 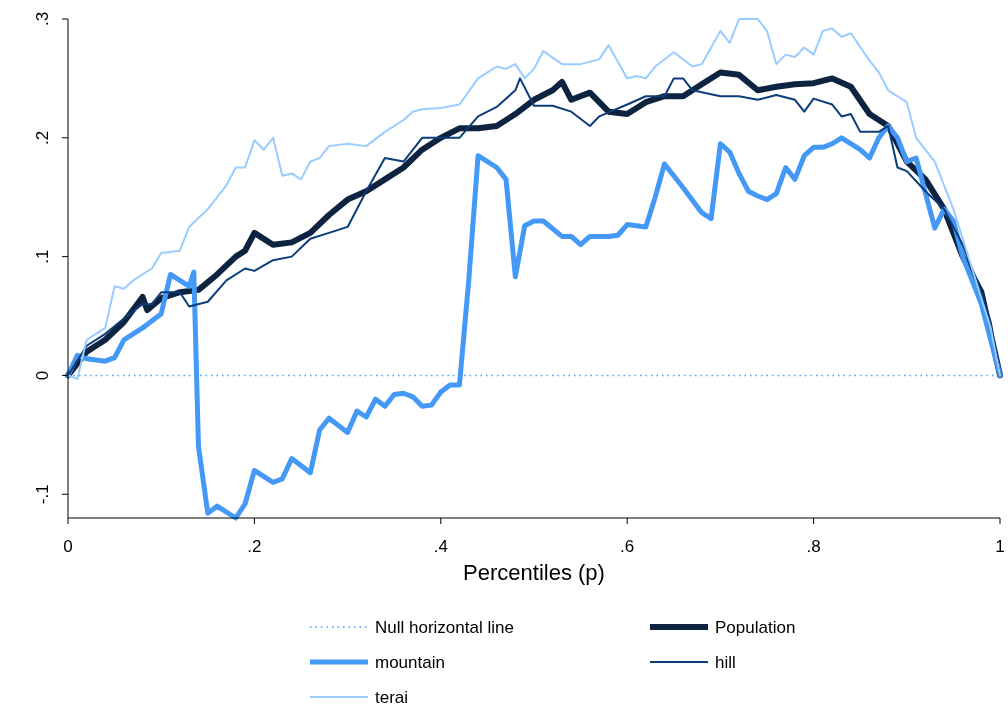 What do you see at coordinates (755, 627) in the screenshot?
I see `legend-label: Population` at bounding box center [755, 627].